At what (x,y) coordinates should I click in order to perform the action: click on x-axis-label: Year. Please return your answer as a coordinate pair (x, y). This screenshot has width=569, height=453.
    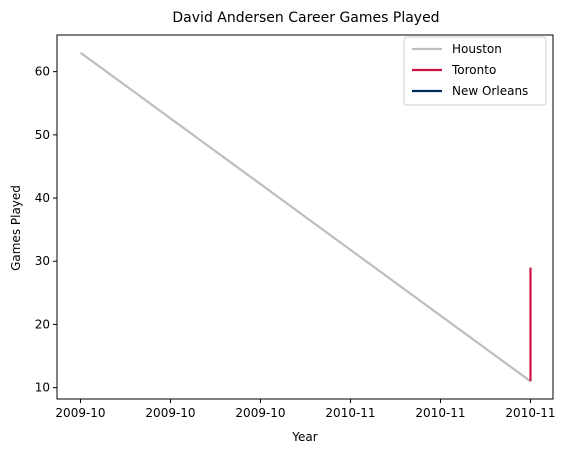
    Looking at the image, I should click on (304, 437).